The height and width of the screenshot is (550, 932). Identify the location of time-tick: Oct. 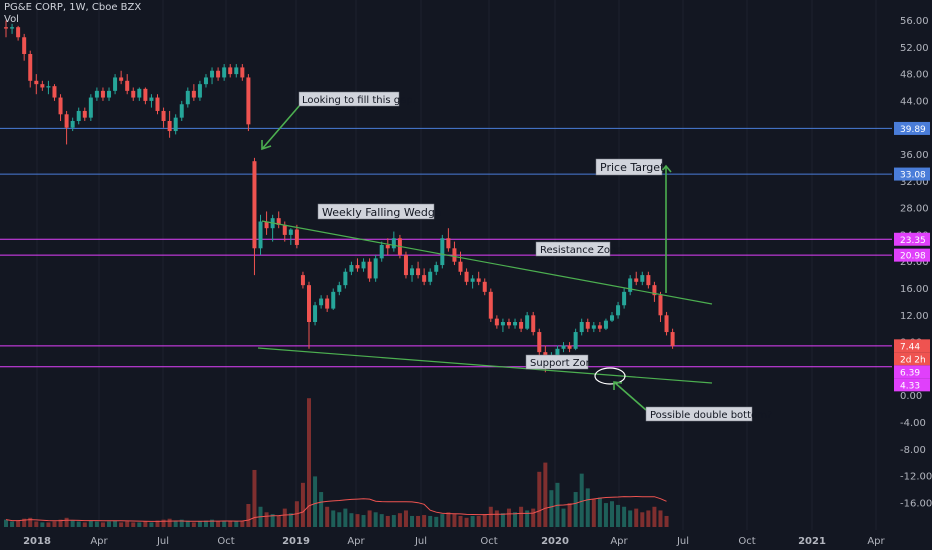
(225, 541).